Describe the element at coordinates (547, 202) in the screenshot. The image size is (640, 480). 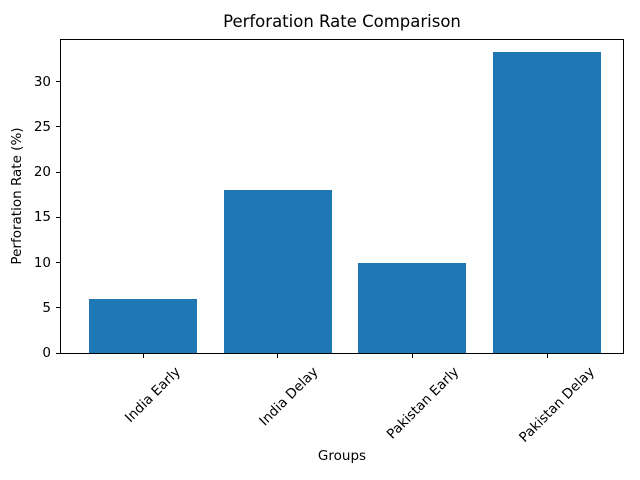
I see `bar-pakistan-delay` at that location.